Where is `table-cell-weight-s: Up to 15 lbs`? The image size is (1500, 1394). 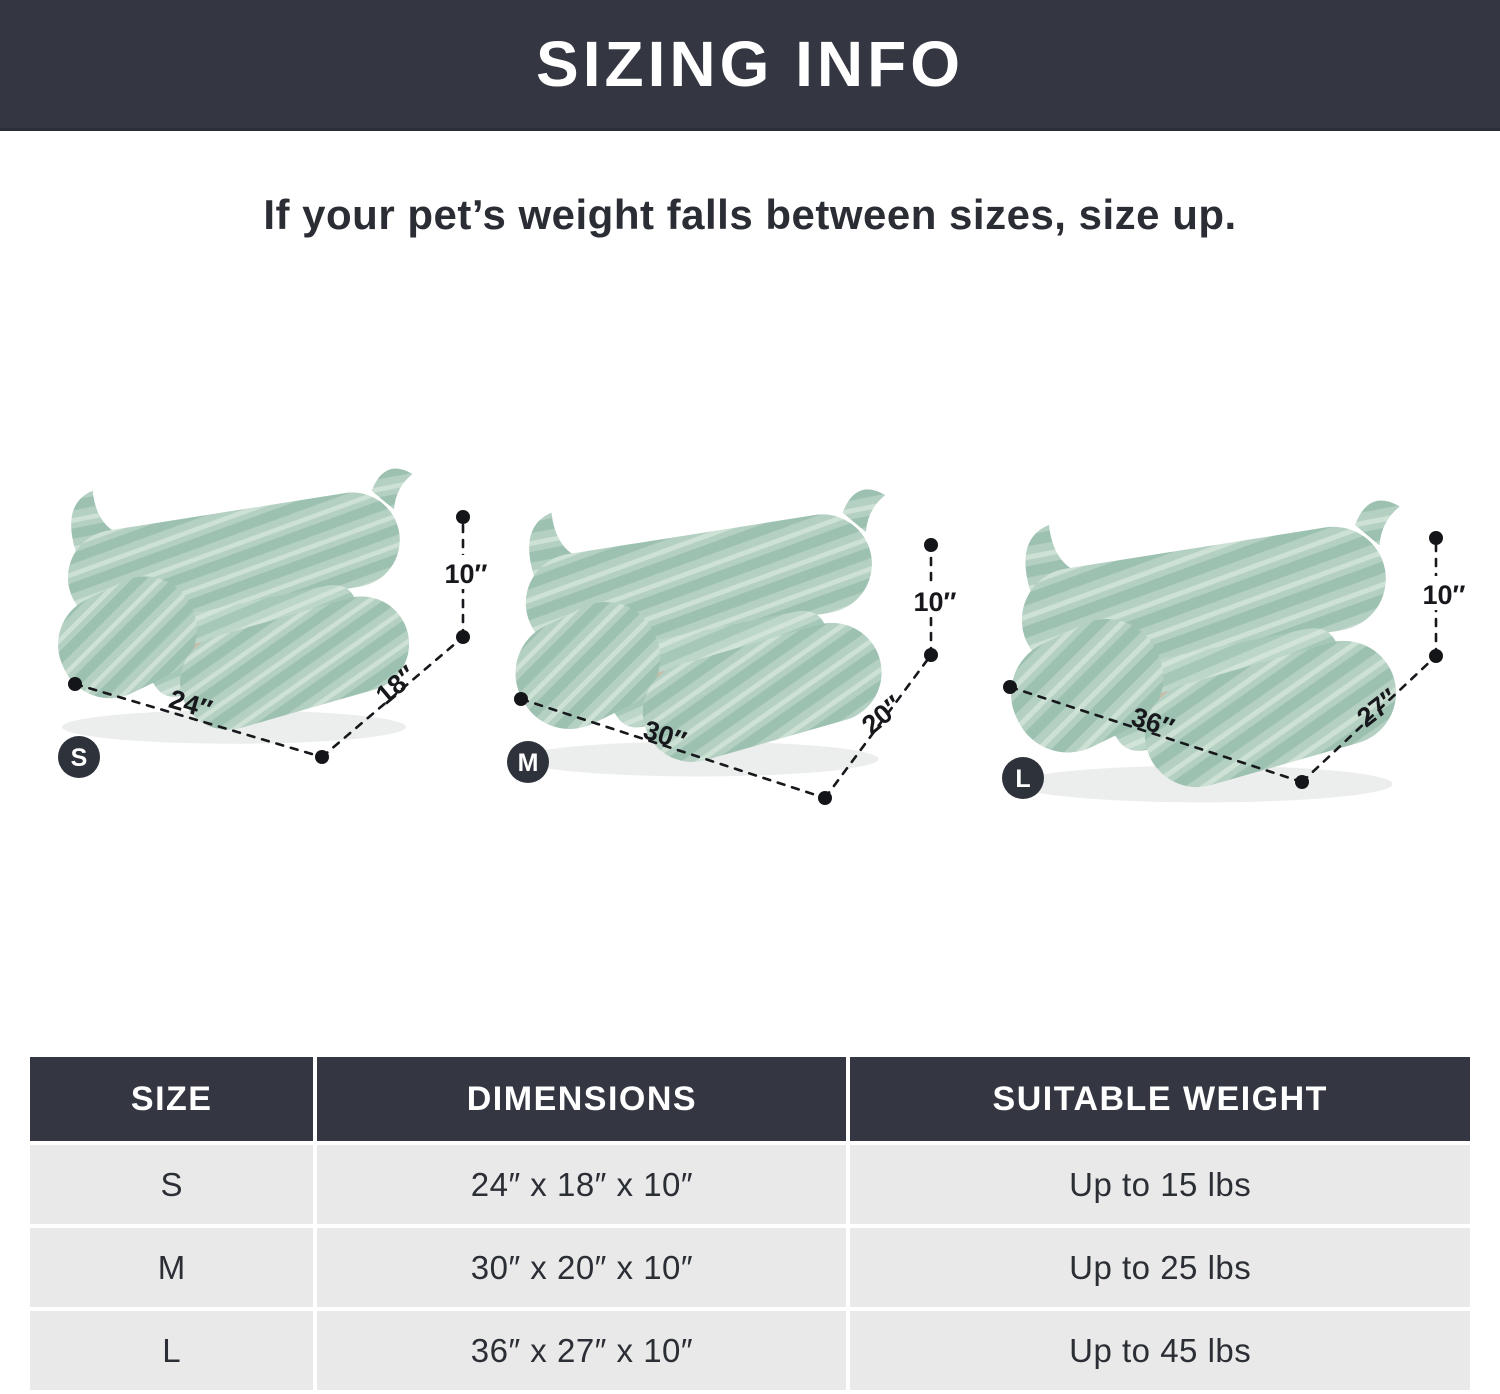
table-cell-weight-s: Up to 15 lbs is located at coordinates (1160, 1184).